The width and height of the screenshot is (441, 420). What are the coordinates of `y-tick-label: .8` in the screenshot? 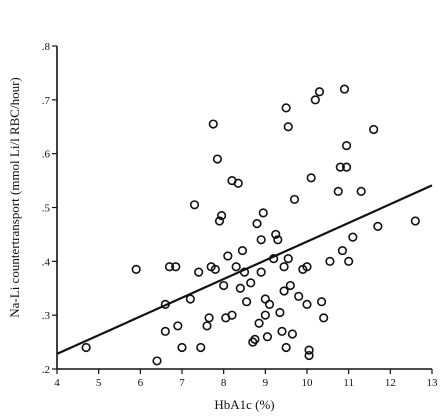 It's located at (46, 47).